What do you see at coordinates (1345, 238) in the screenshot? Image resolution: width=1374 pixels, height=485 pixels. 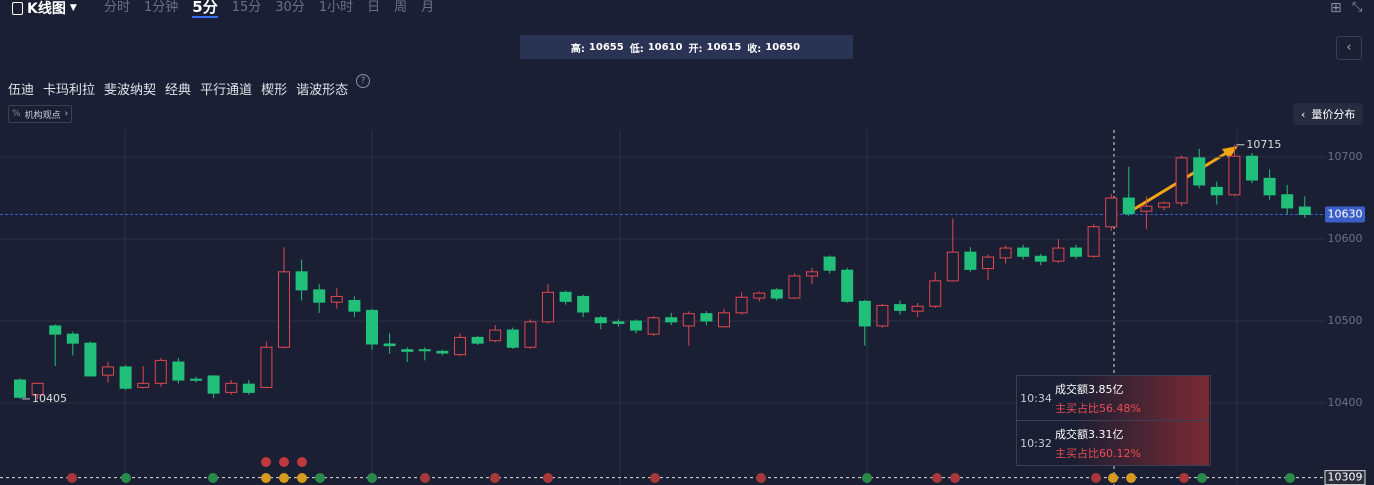 I see `y-tick-label: 10600` at bounding box center [1345, 238].